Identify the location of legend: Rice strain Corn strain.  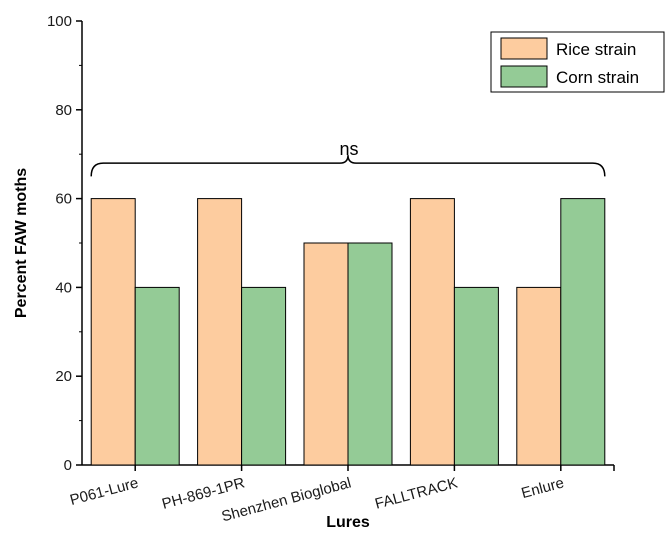
(577, 62).